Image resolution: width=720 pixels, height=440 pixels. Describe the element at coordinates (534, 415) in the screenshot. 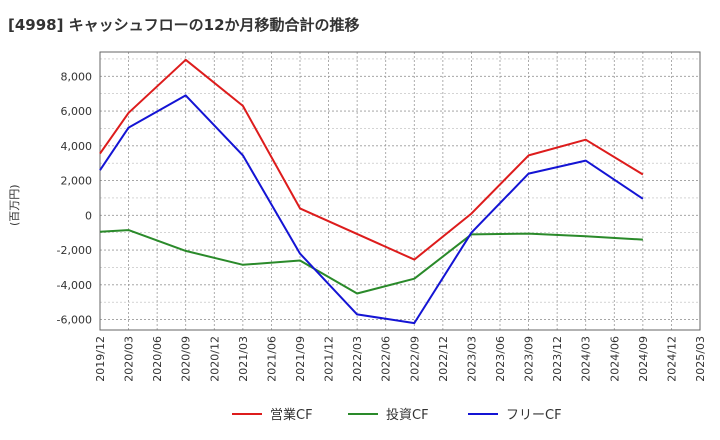

I see `legend-label: フリーCF` at that location.